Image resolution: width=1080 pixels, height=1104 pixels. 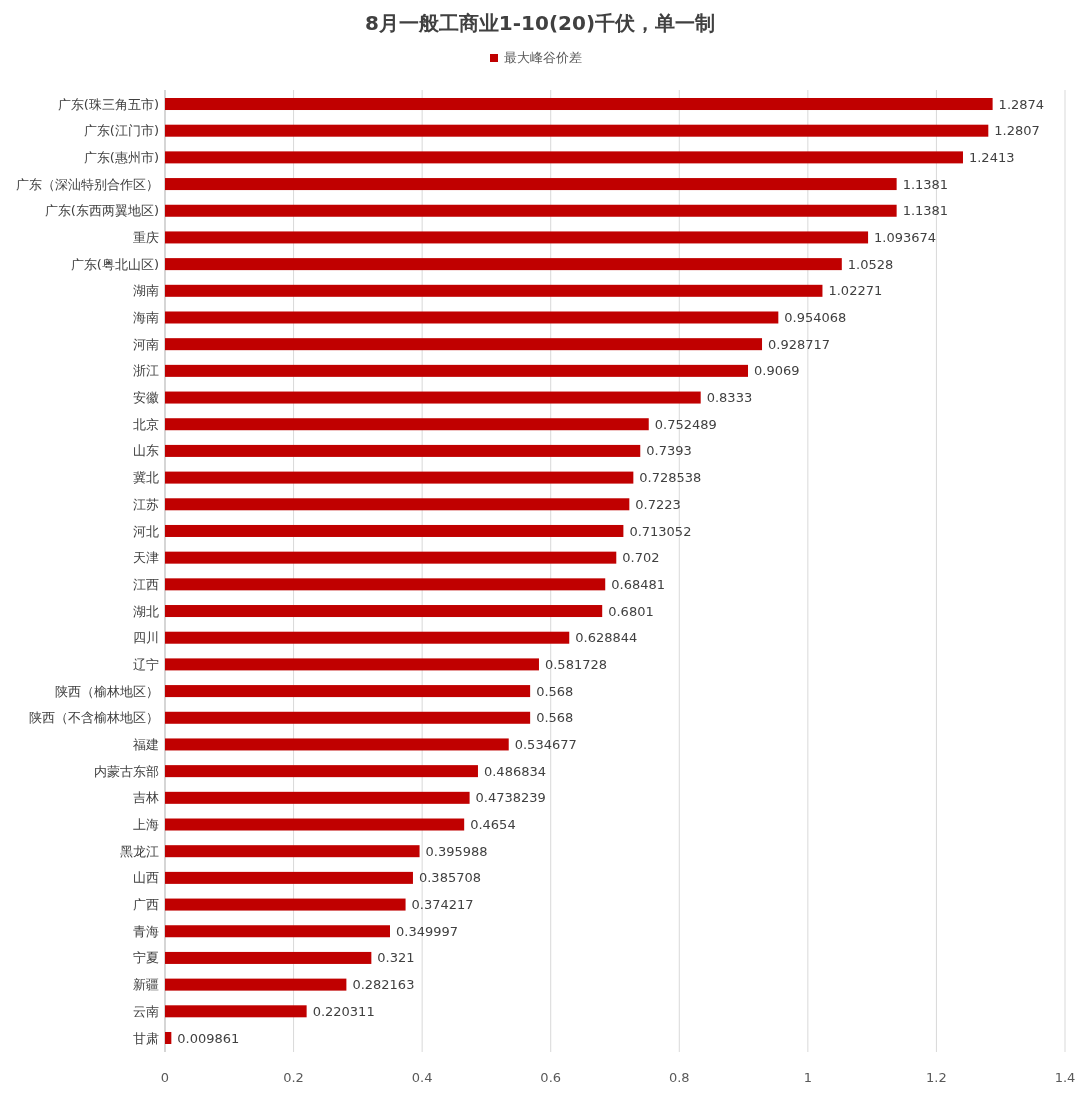 I want to click on data-label: 0.702, so click(x=641, y=558).